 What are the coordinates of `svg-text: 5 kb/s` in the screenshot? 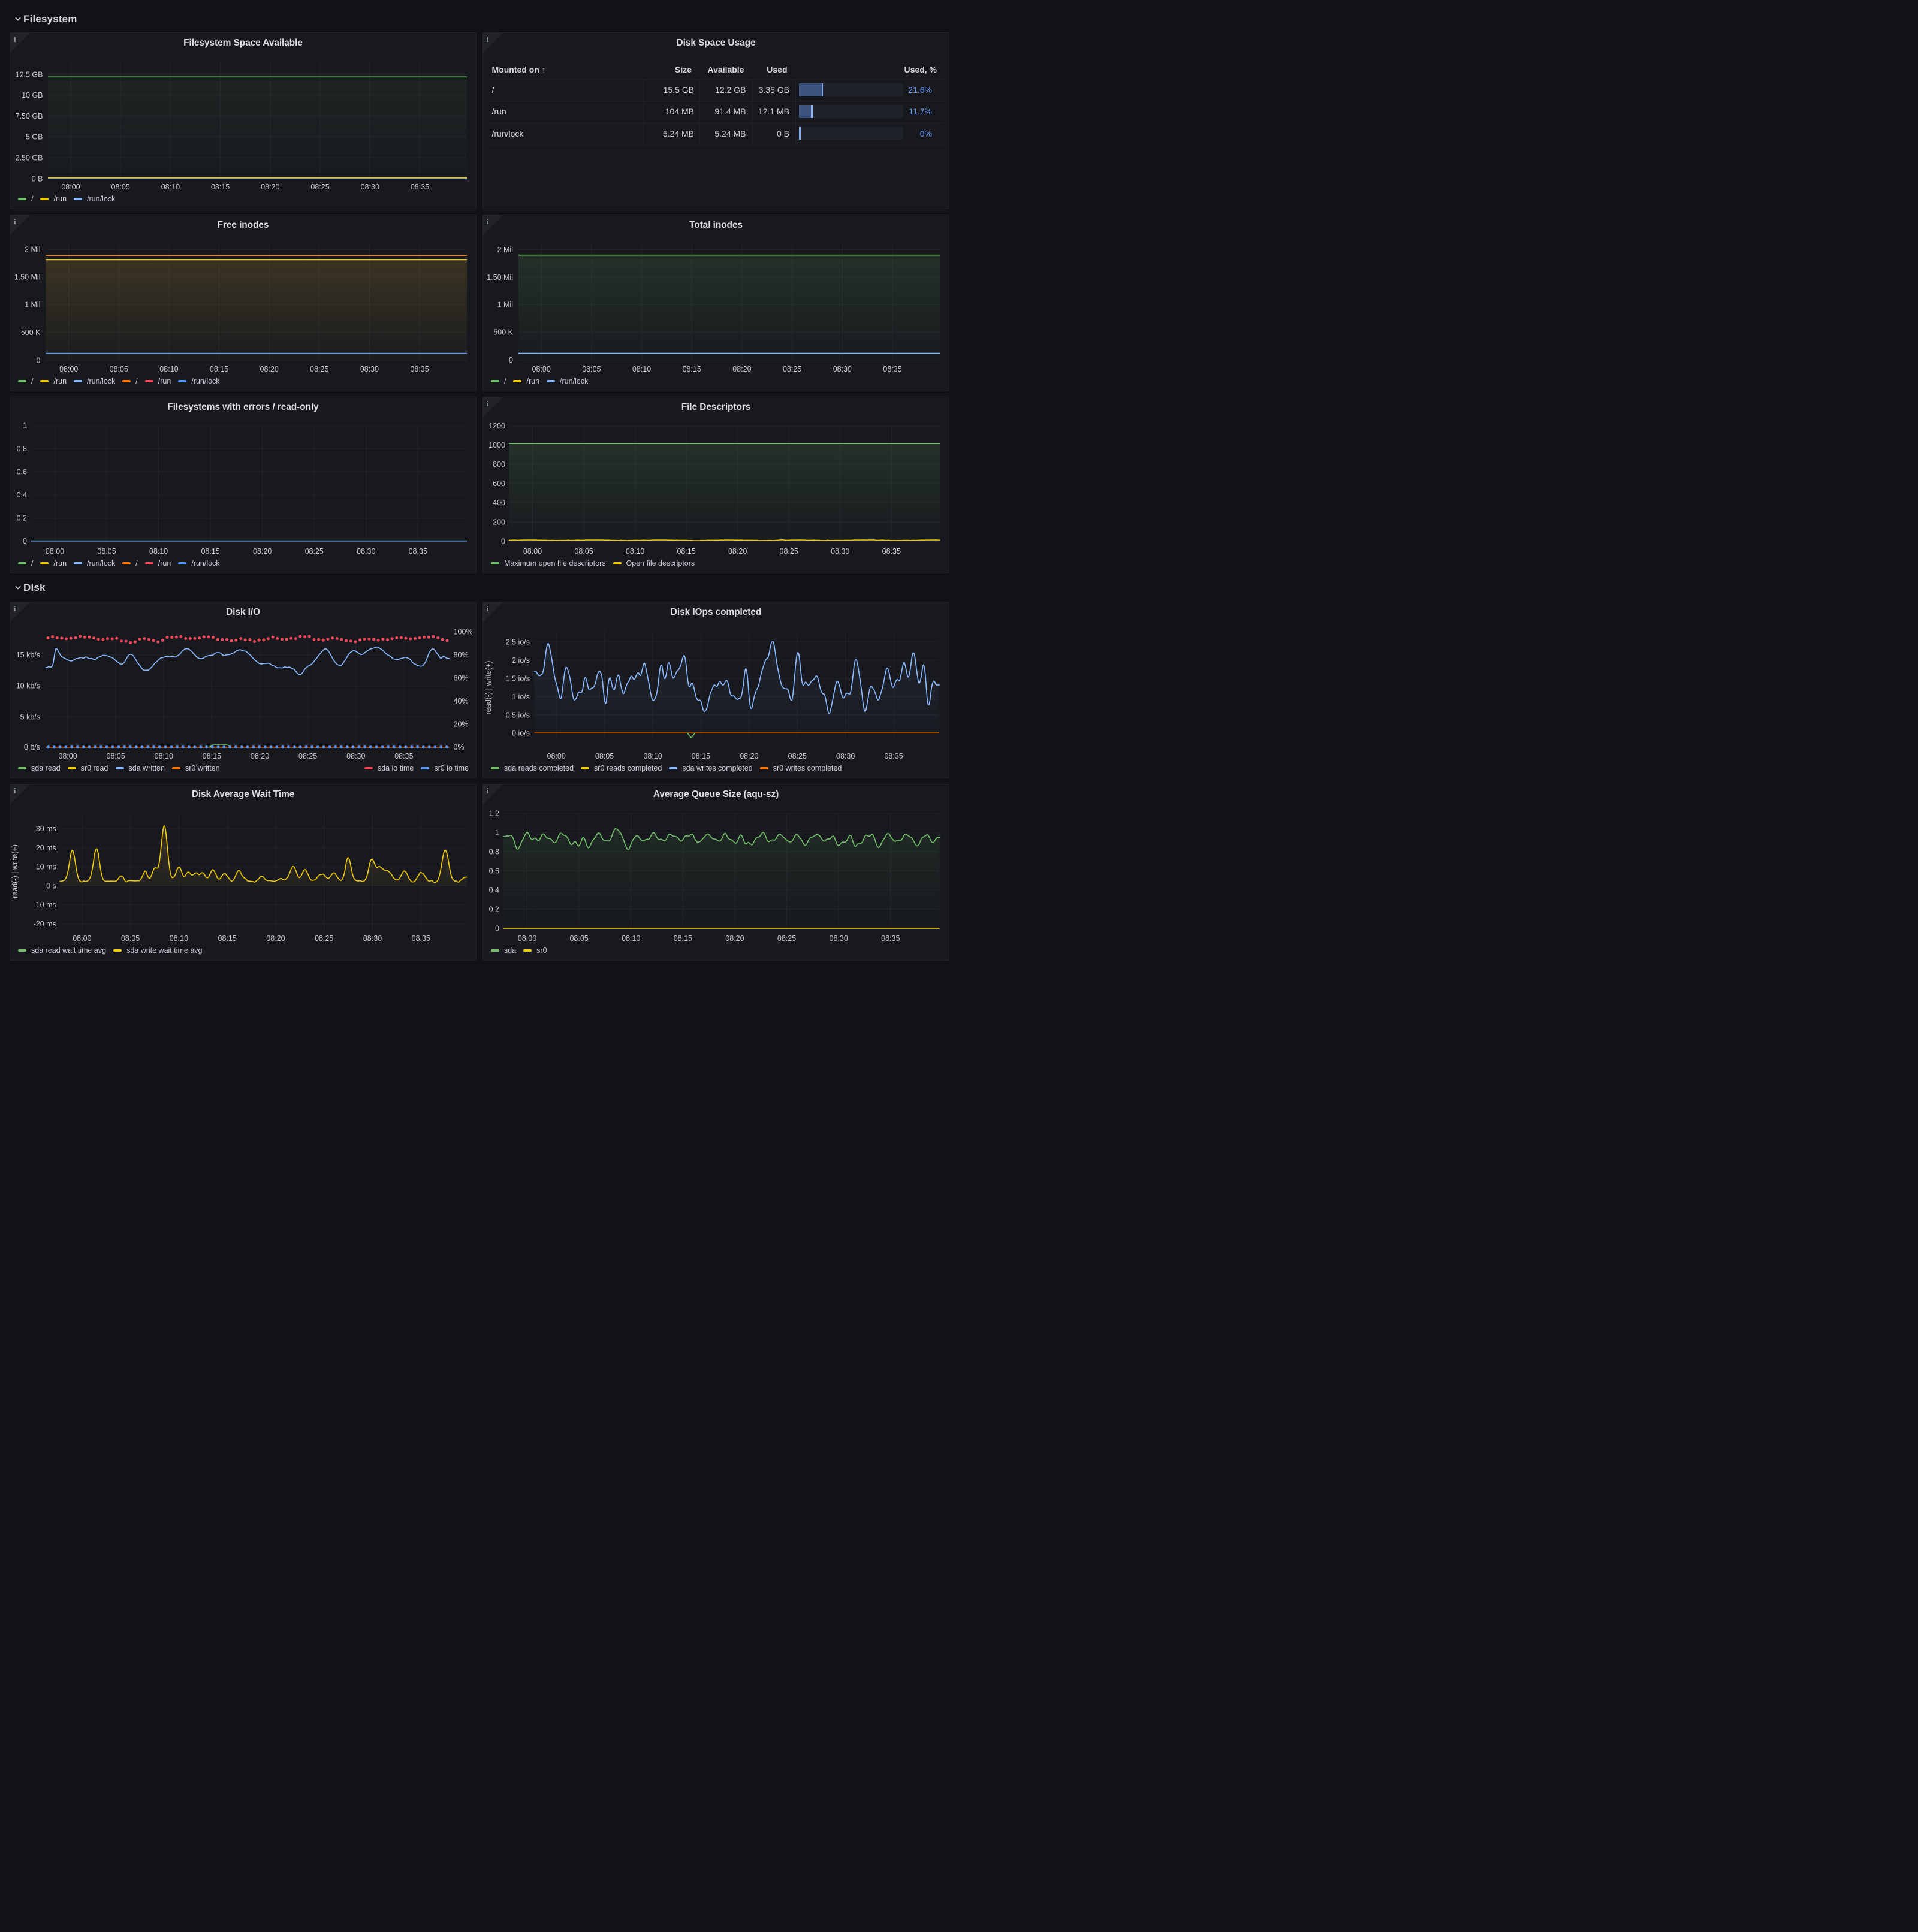 It's located at (30, 717).